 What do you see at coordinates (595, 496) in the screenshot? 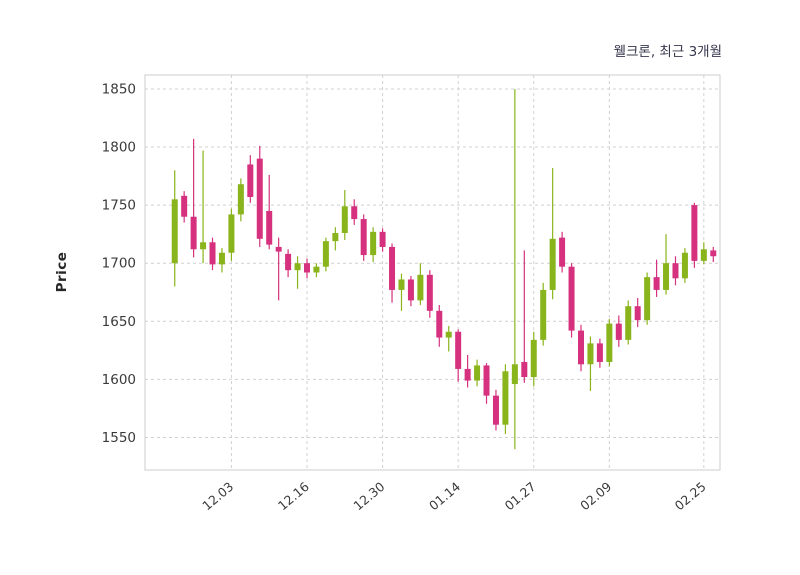
I see `x-tick-label: 02.09` at bounding box center [595, 496].